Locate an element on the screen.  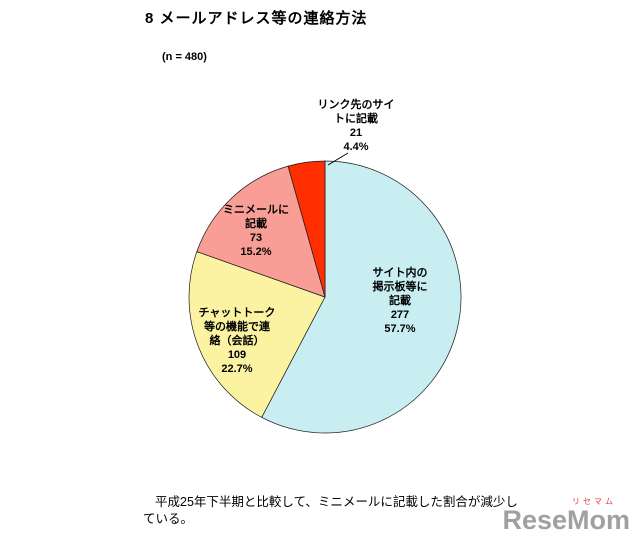
footnote-line: 平成25年下半期と比較して、ミニメールに記載した割合が減少し is located at coordinates (336, 502).